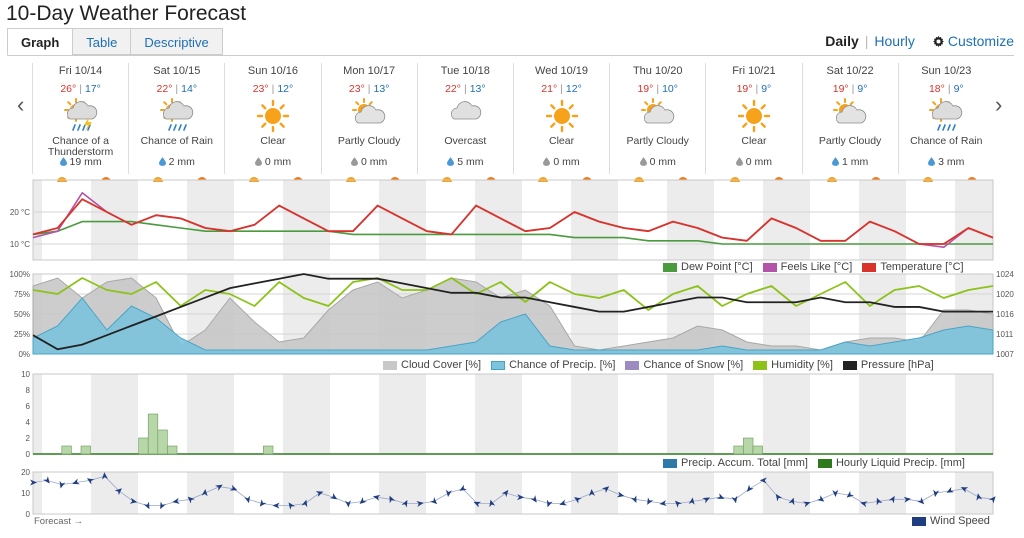  I want to click on customize-label: Customize, so click(980, 41).